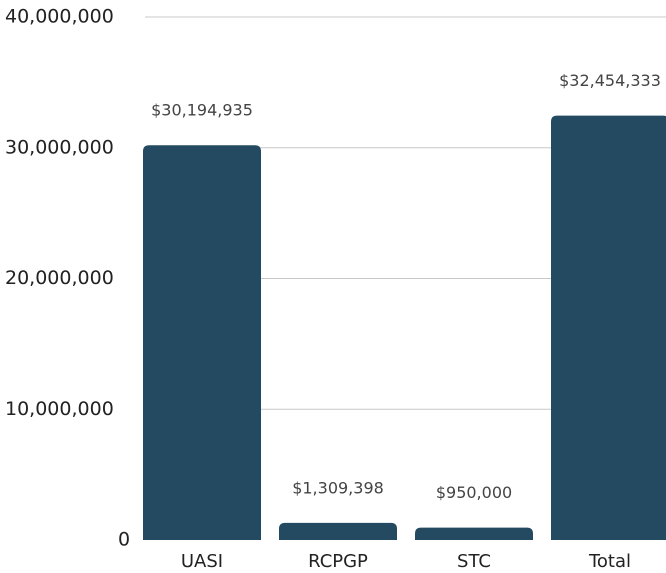  What do you see at coordinates (338, 487) in the screenshot?
I see `value-label: $1,309,398` at bounding box center [338, 487].